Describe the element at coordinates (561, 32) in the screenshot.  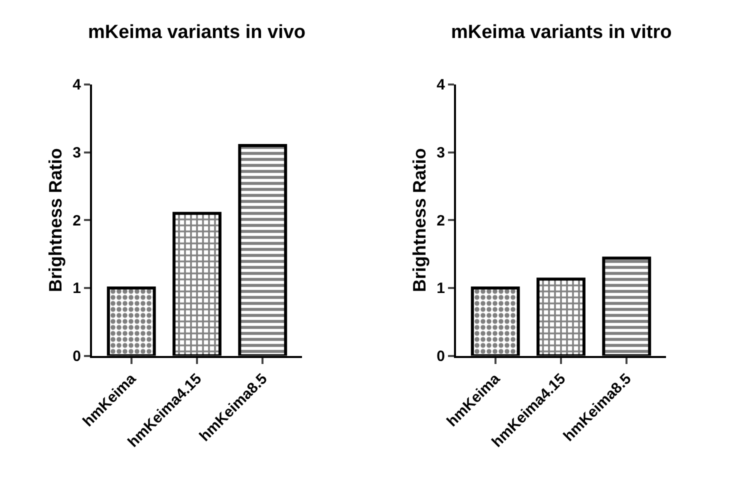
I see `chart-title: mKeima variants in vitro` at that location.